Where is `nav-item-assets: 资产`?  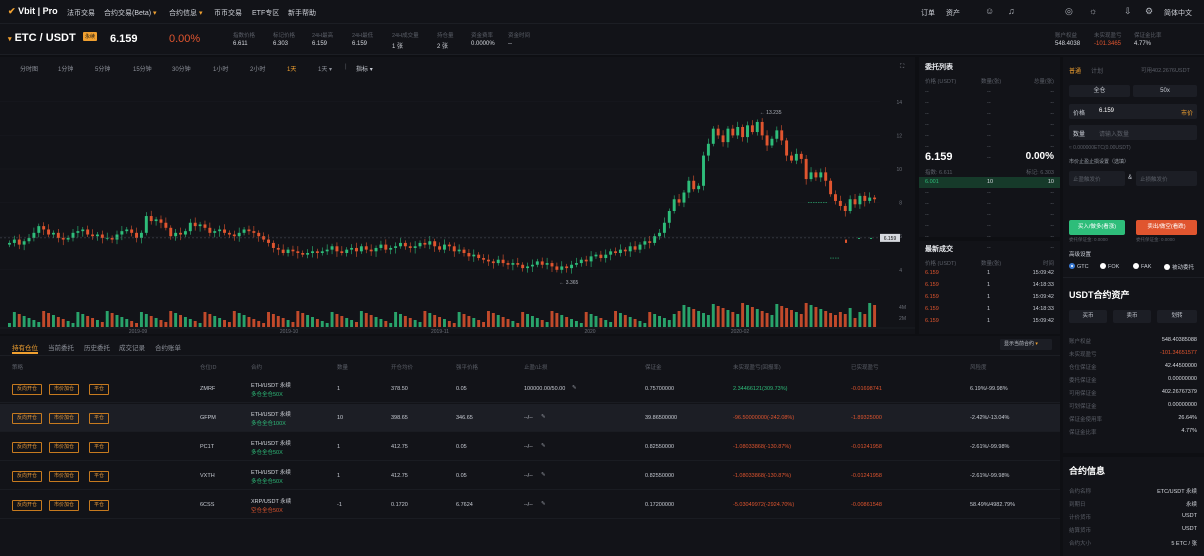 nav-item-assets: 资产 is located at coordinates (953, 13).